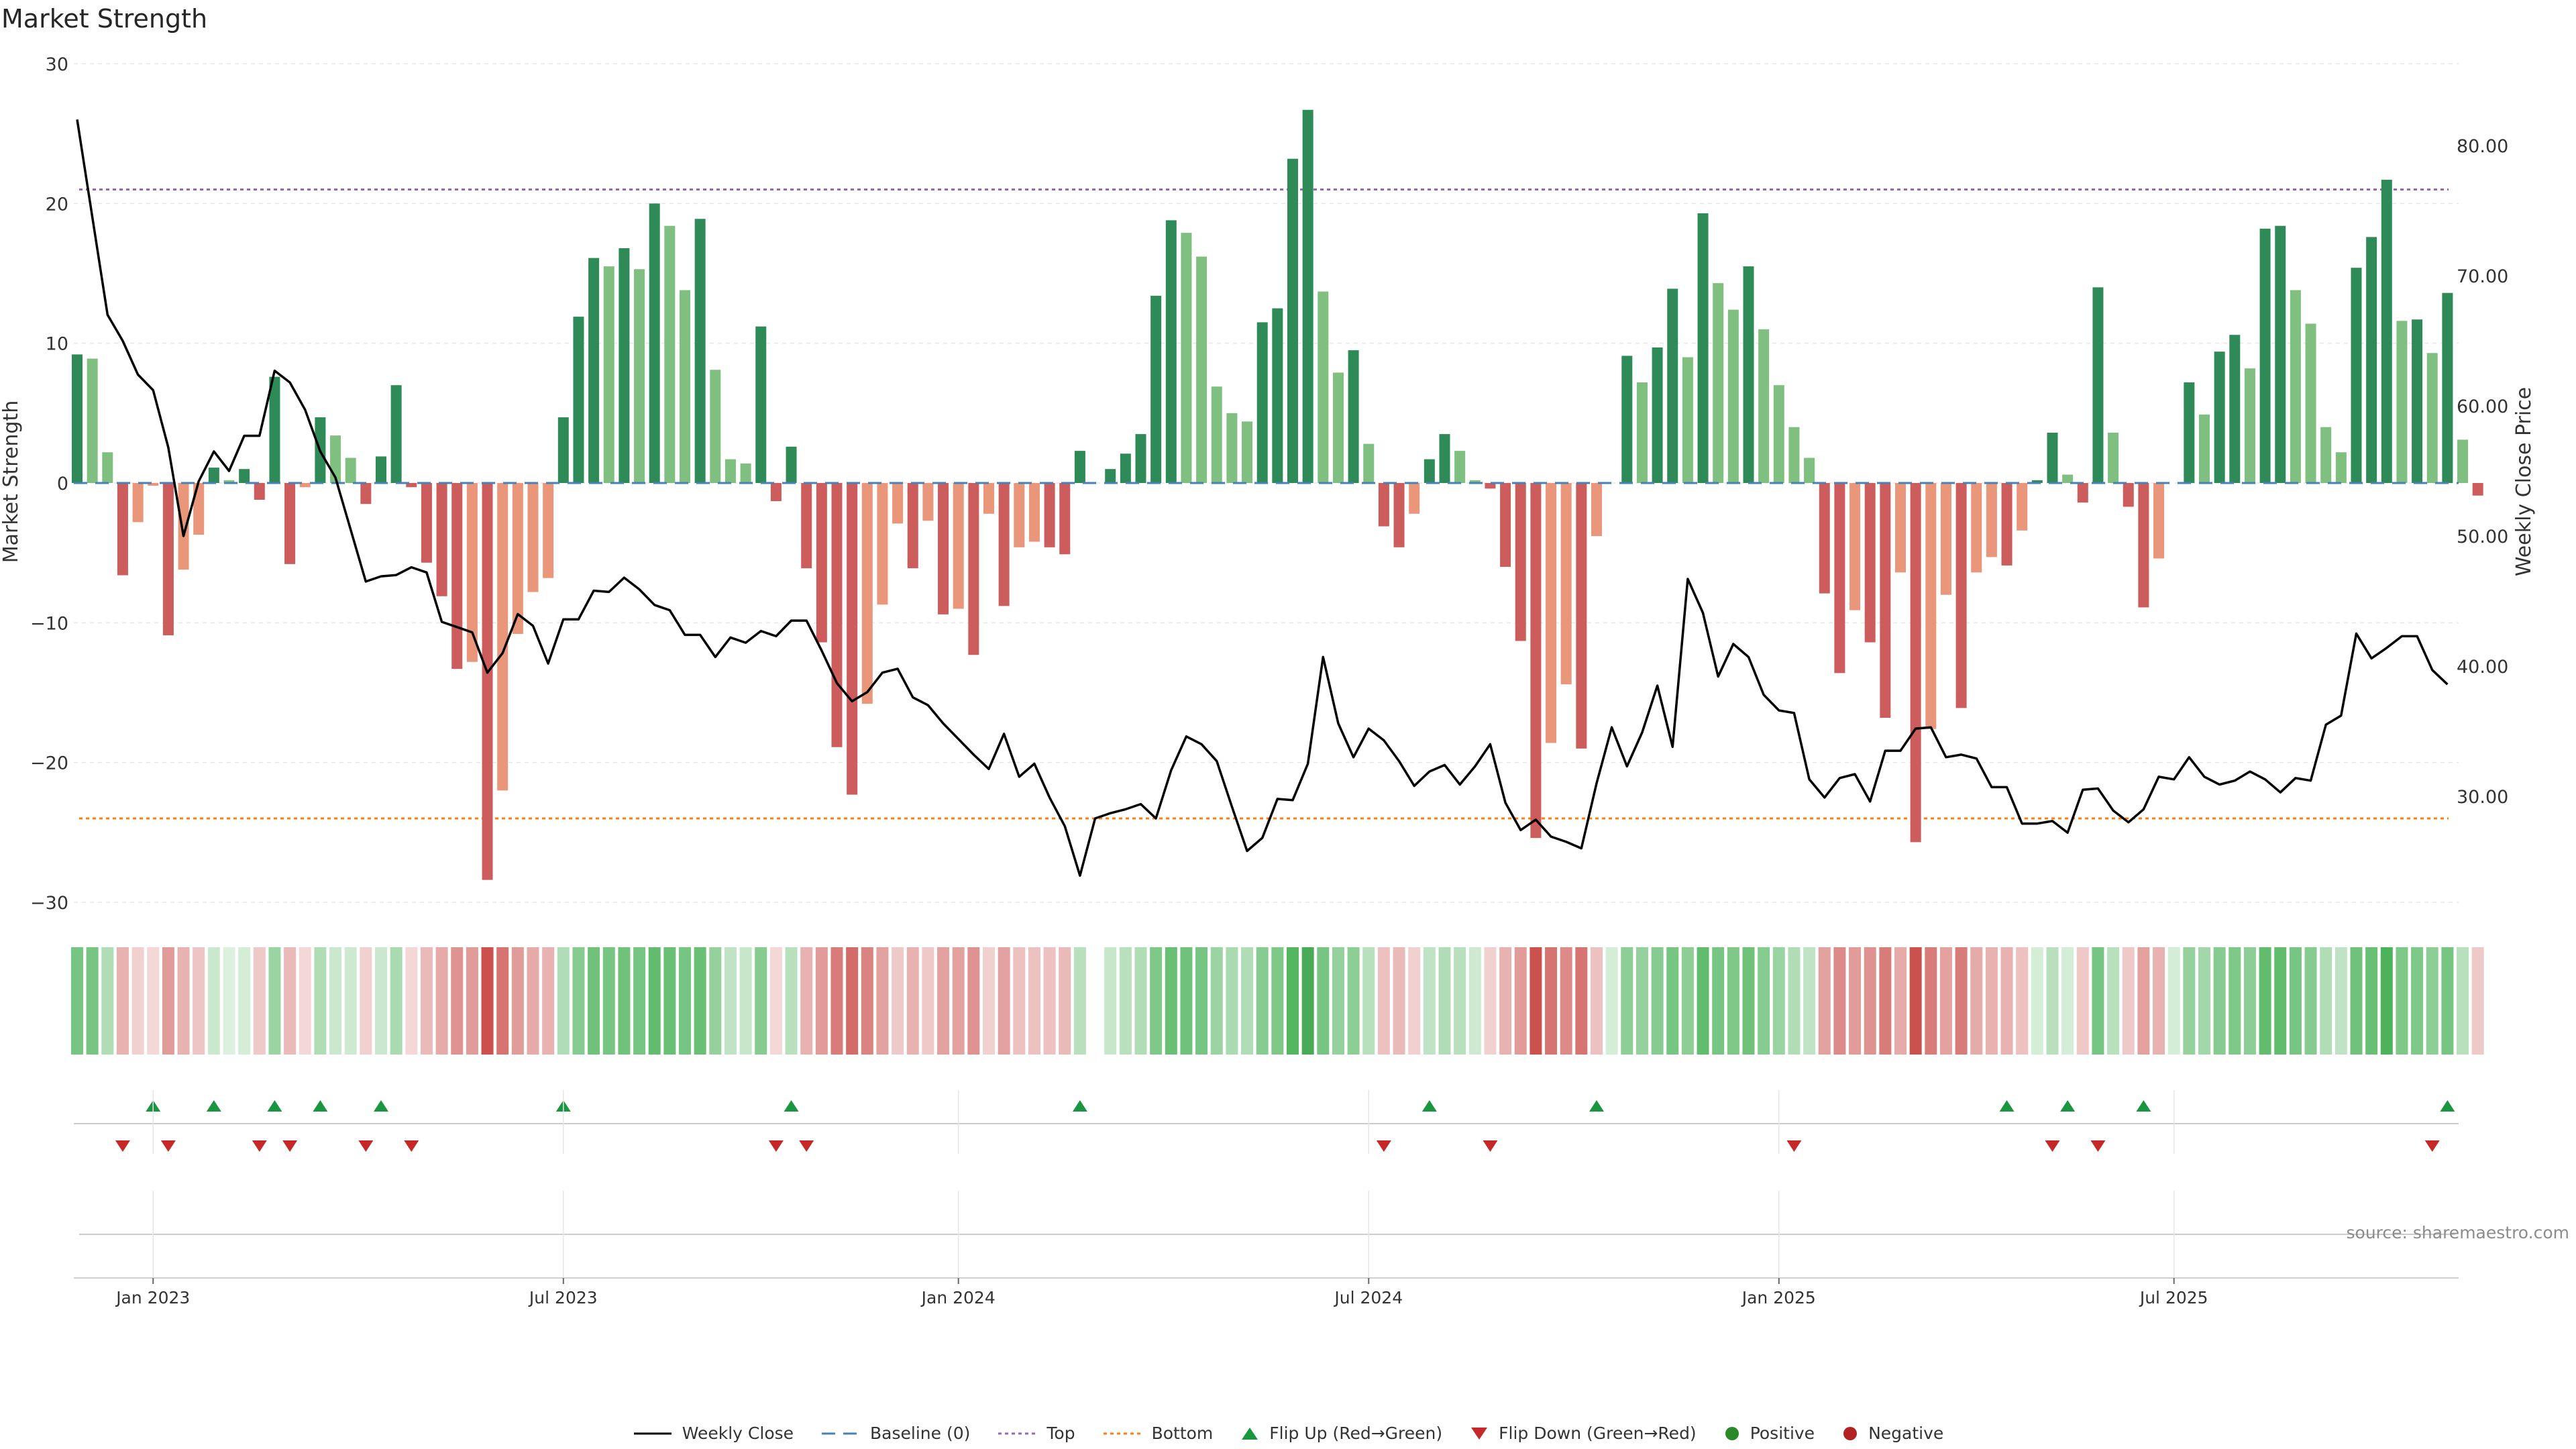  Describe the element at coordinates (57, 64) in the screenshot. I see `y-tick-label: 30` at that location.